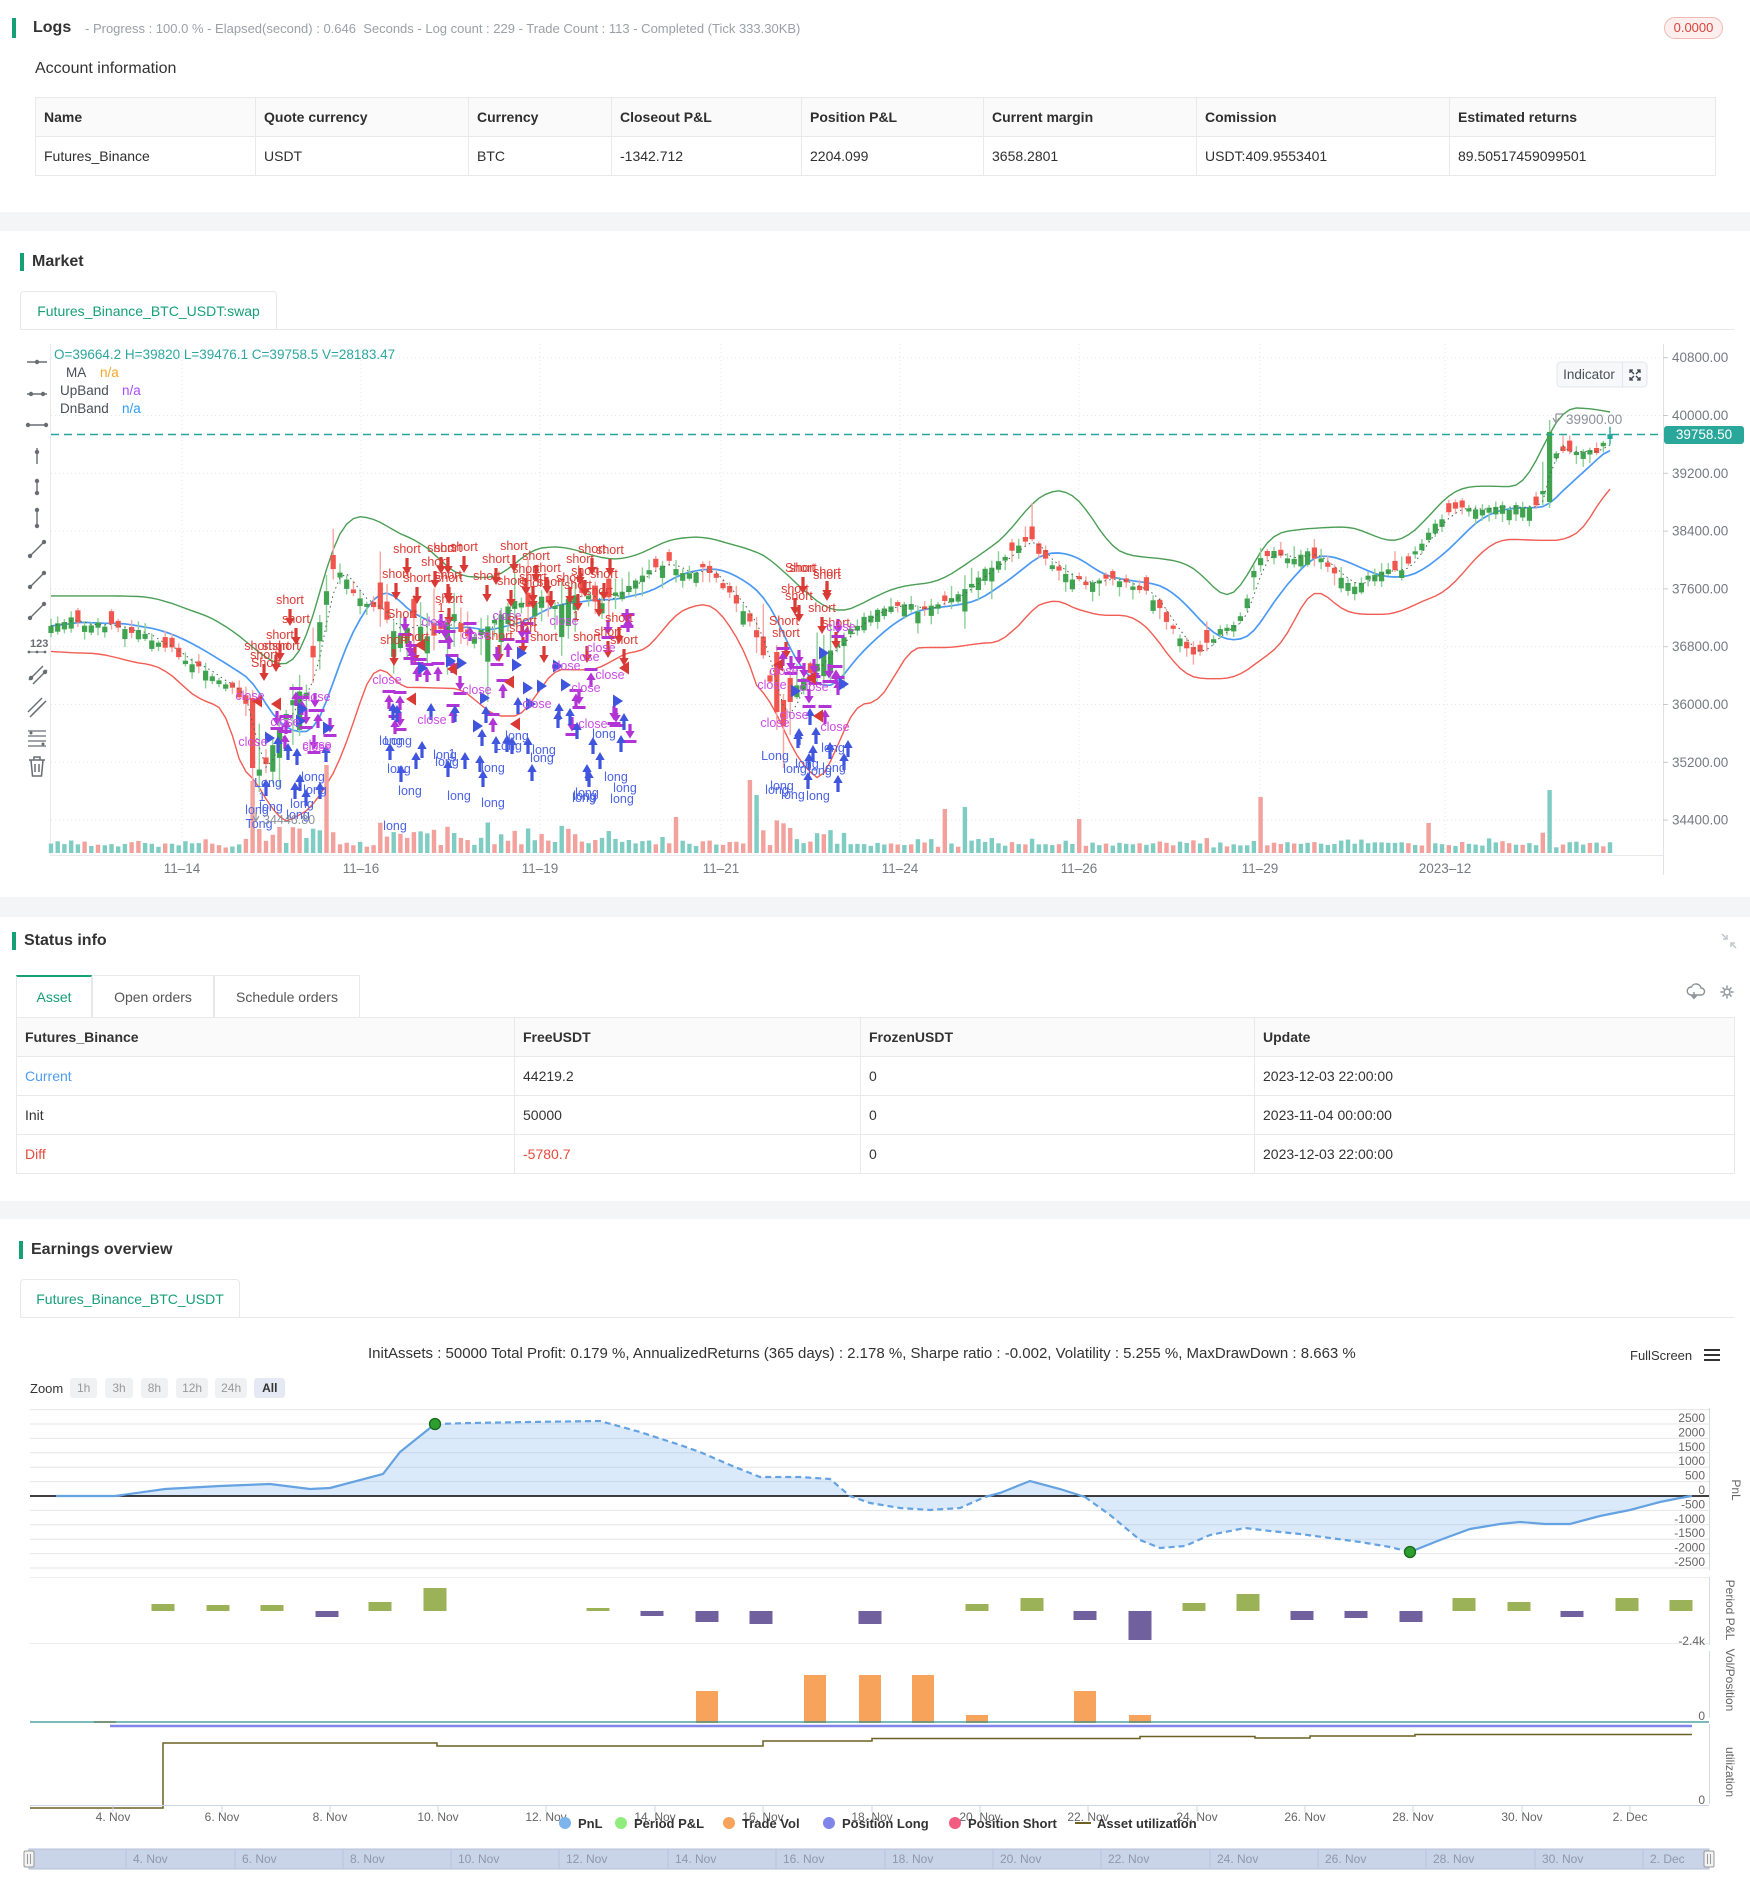 The width and height of the screenshot is (1750, 1899). Describe the element at coordinates (1691, 1418) in the screenshot. I see `svg-text: 2500` at that location.